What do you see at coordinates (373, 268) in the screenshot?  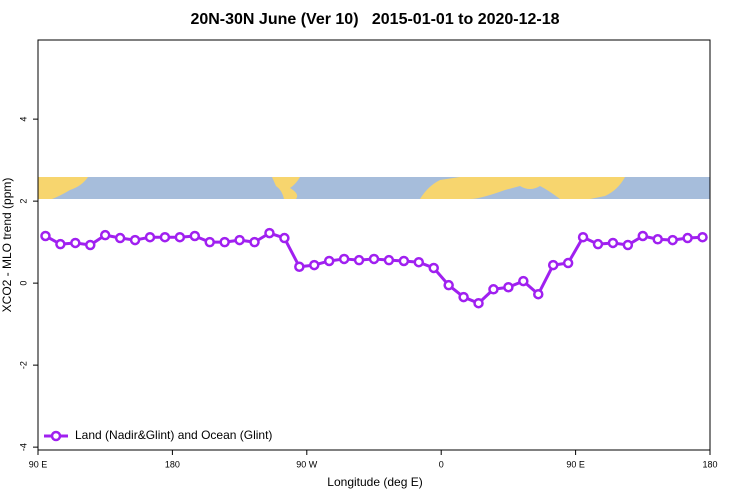 I see `data-line` at bounding box center [373, 268].